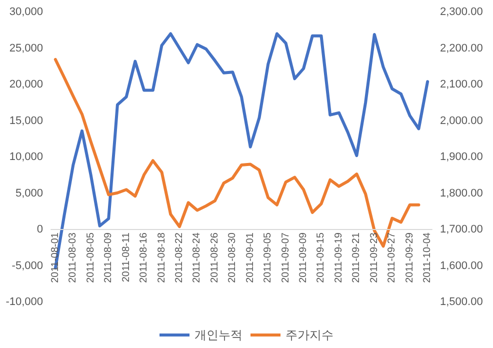 The image size is (493, 348). I want to click on y2-tick-label: 2,000.00, so click(461, 120).